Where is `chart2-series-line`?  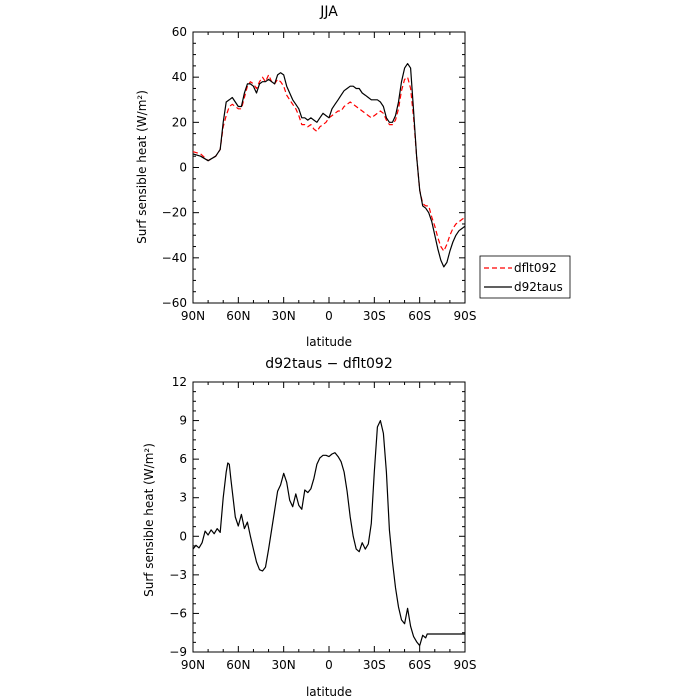 chart2-series-line is located at coordinates (328, 533).